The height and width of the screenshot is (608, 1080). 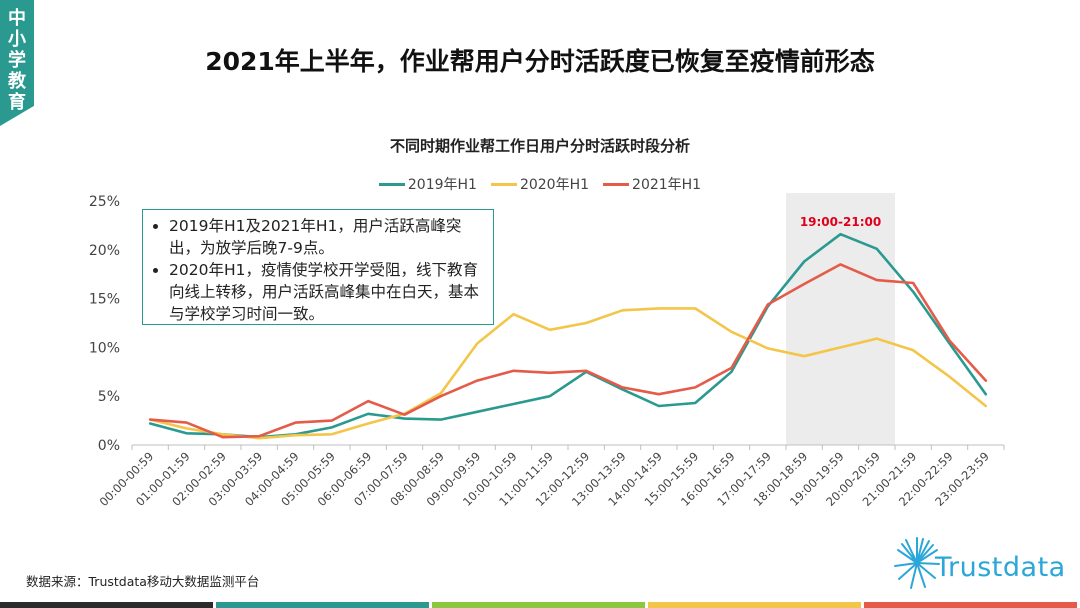 I want to click on legend-label-2019: 2019年H1, so click(x=442, y=185).